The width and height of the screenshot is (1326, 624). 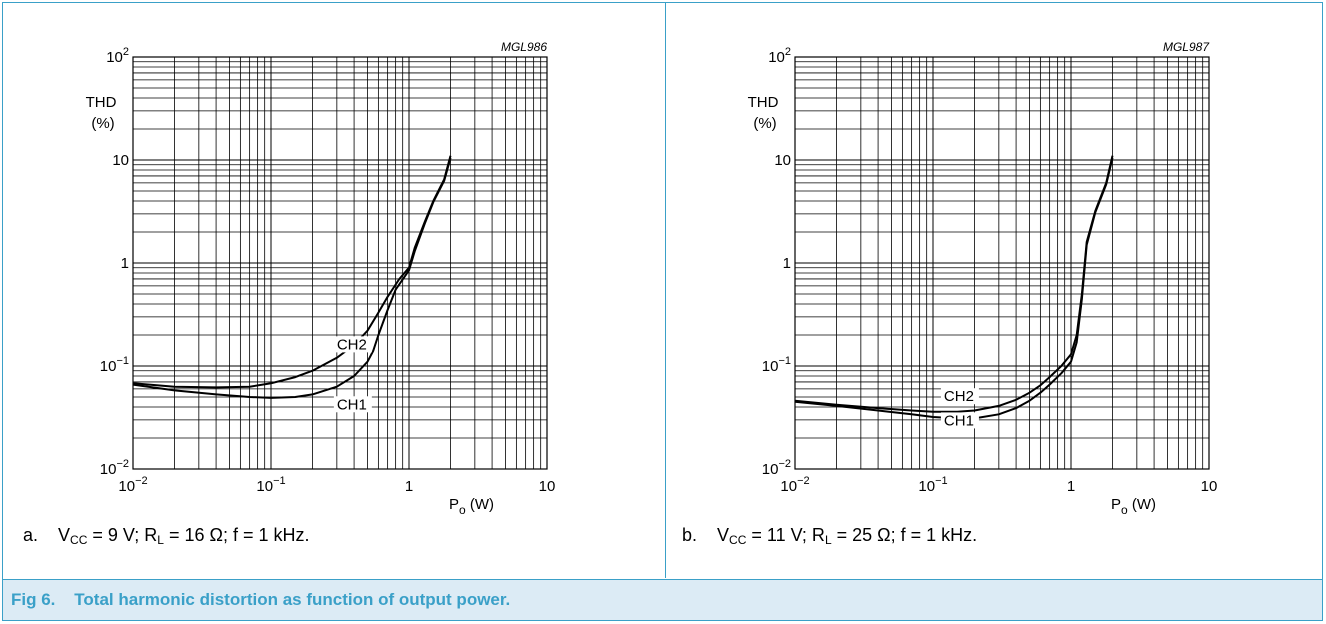 What do you see at coordinates (738, 540) in the screenshot?
I see `subcaption-b-vsub: CC` at bounding box center [738, 540].